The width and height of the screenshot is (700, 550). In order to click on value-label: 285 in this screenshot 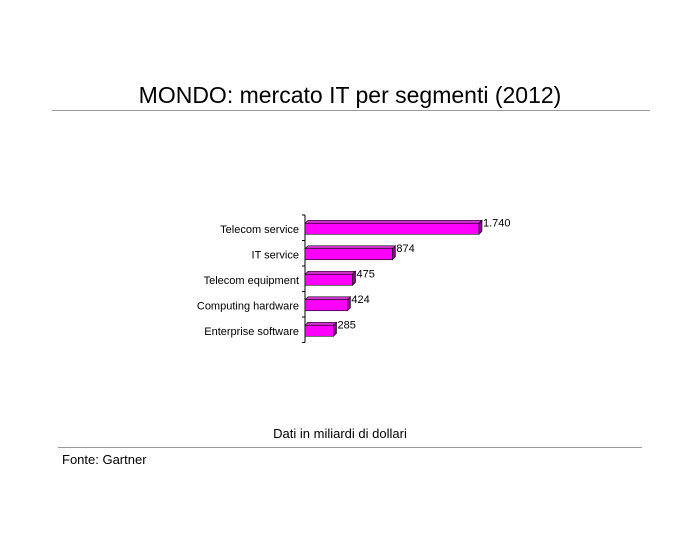, I will do `click(347, 325)`.